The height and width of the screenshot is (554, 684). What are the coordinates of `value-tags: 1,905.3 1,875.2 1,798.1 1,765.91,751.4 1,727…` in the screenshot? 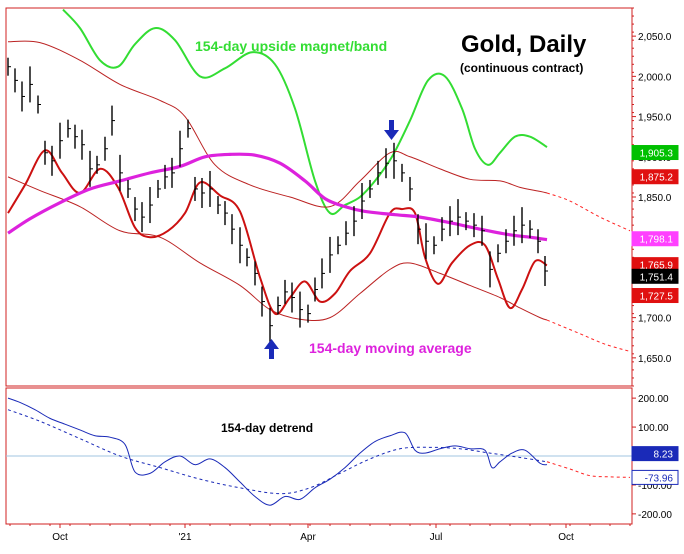 It's located at (655, 315).